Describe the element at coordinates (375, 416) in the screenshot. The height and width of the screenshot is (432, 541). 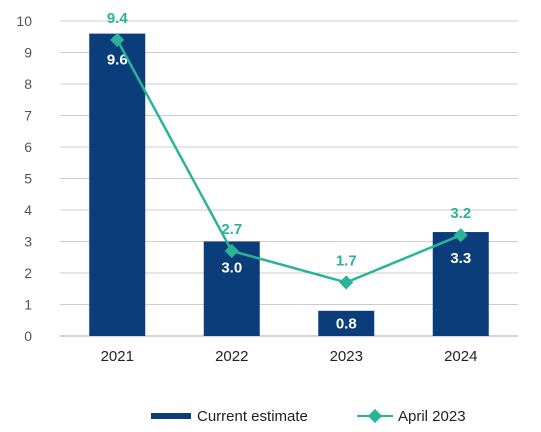
I see `legend-marker-april-2023` at that location.